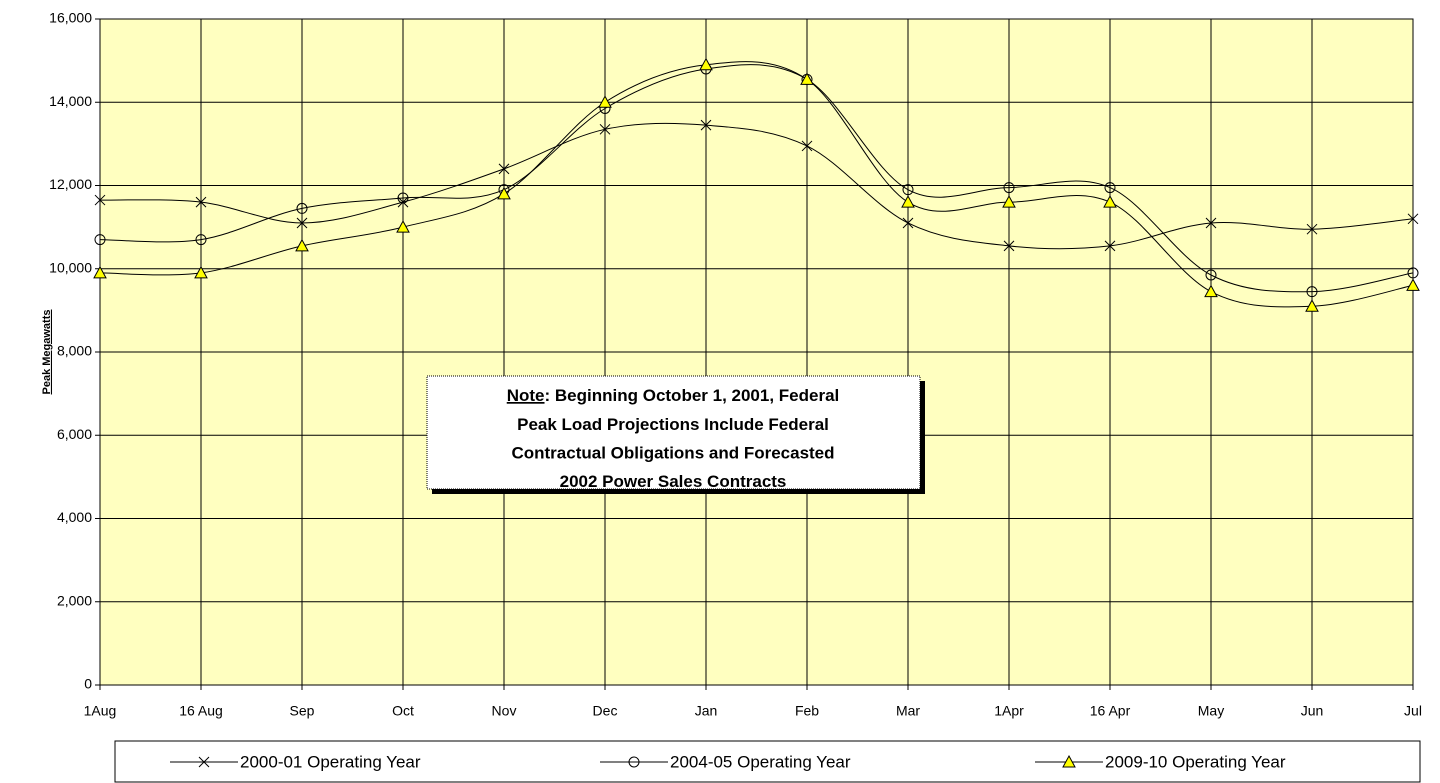  What do you see at coordinates (1312, 711) in the screenshot?
I see `x-tick-label: Jun` at bounding box center [1312, 711].